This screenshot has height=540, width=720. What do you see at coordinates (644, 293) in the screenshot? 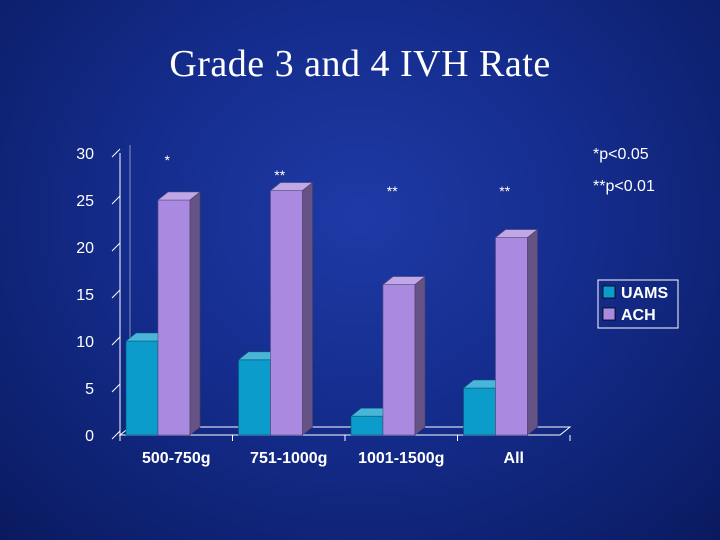
I see `legend-label: UAMS` at bounding box center [644, 293].